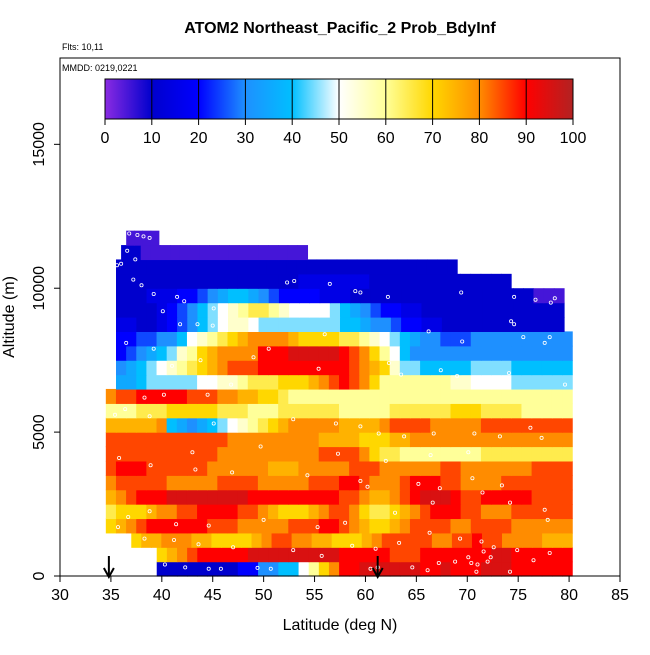 This screenshot has width=650, height=655. Describe the element at coordinates (82, 47) in the screenshot. I see `flights-label: Flts: 10,11` at that location.